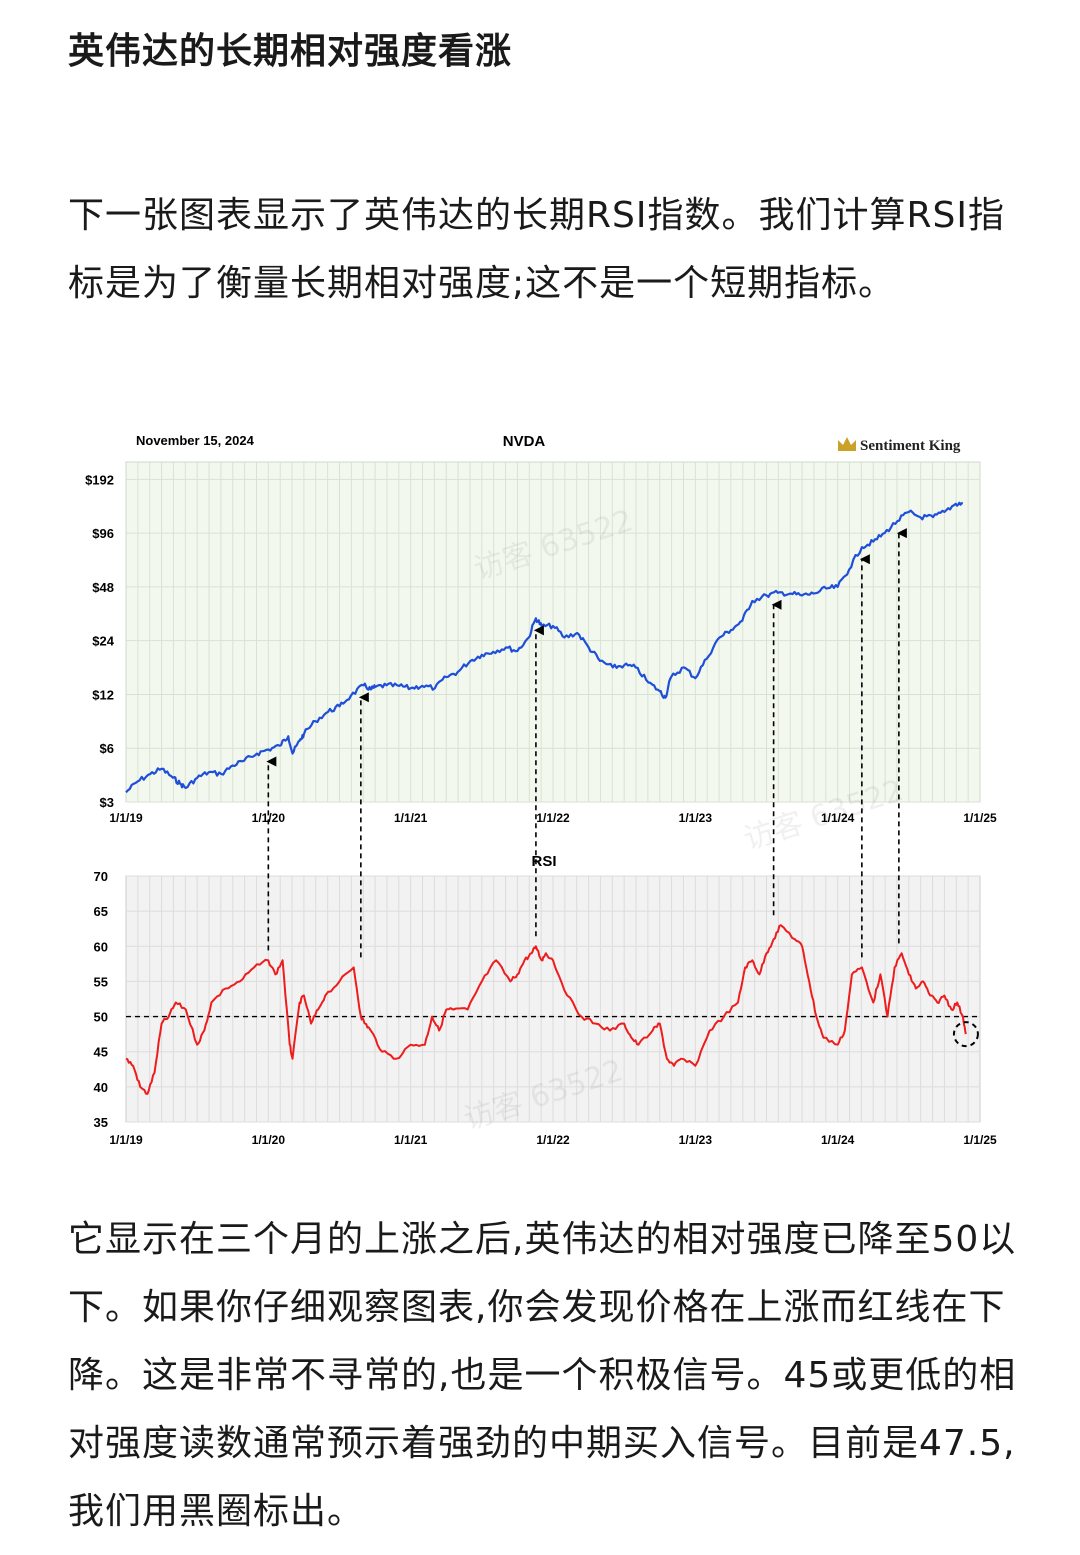 The width and height of the screenshot is (1080, 1555). What do you see at coordinates (126, 818) in the screenshot?
I see `price-x-tick-label: 1/1/19` at bounding box center [126, 818].